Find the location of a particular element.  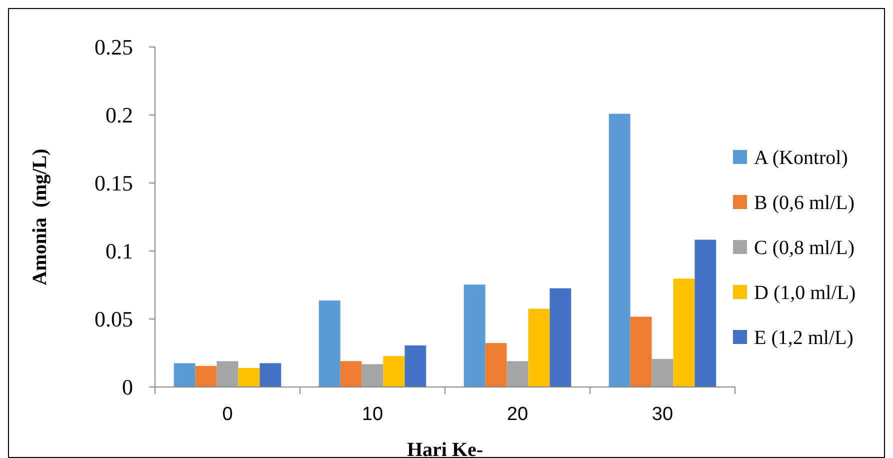

legend-label: A (Kontrol) is located at coordinates (801, 158).